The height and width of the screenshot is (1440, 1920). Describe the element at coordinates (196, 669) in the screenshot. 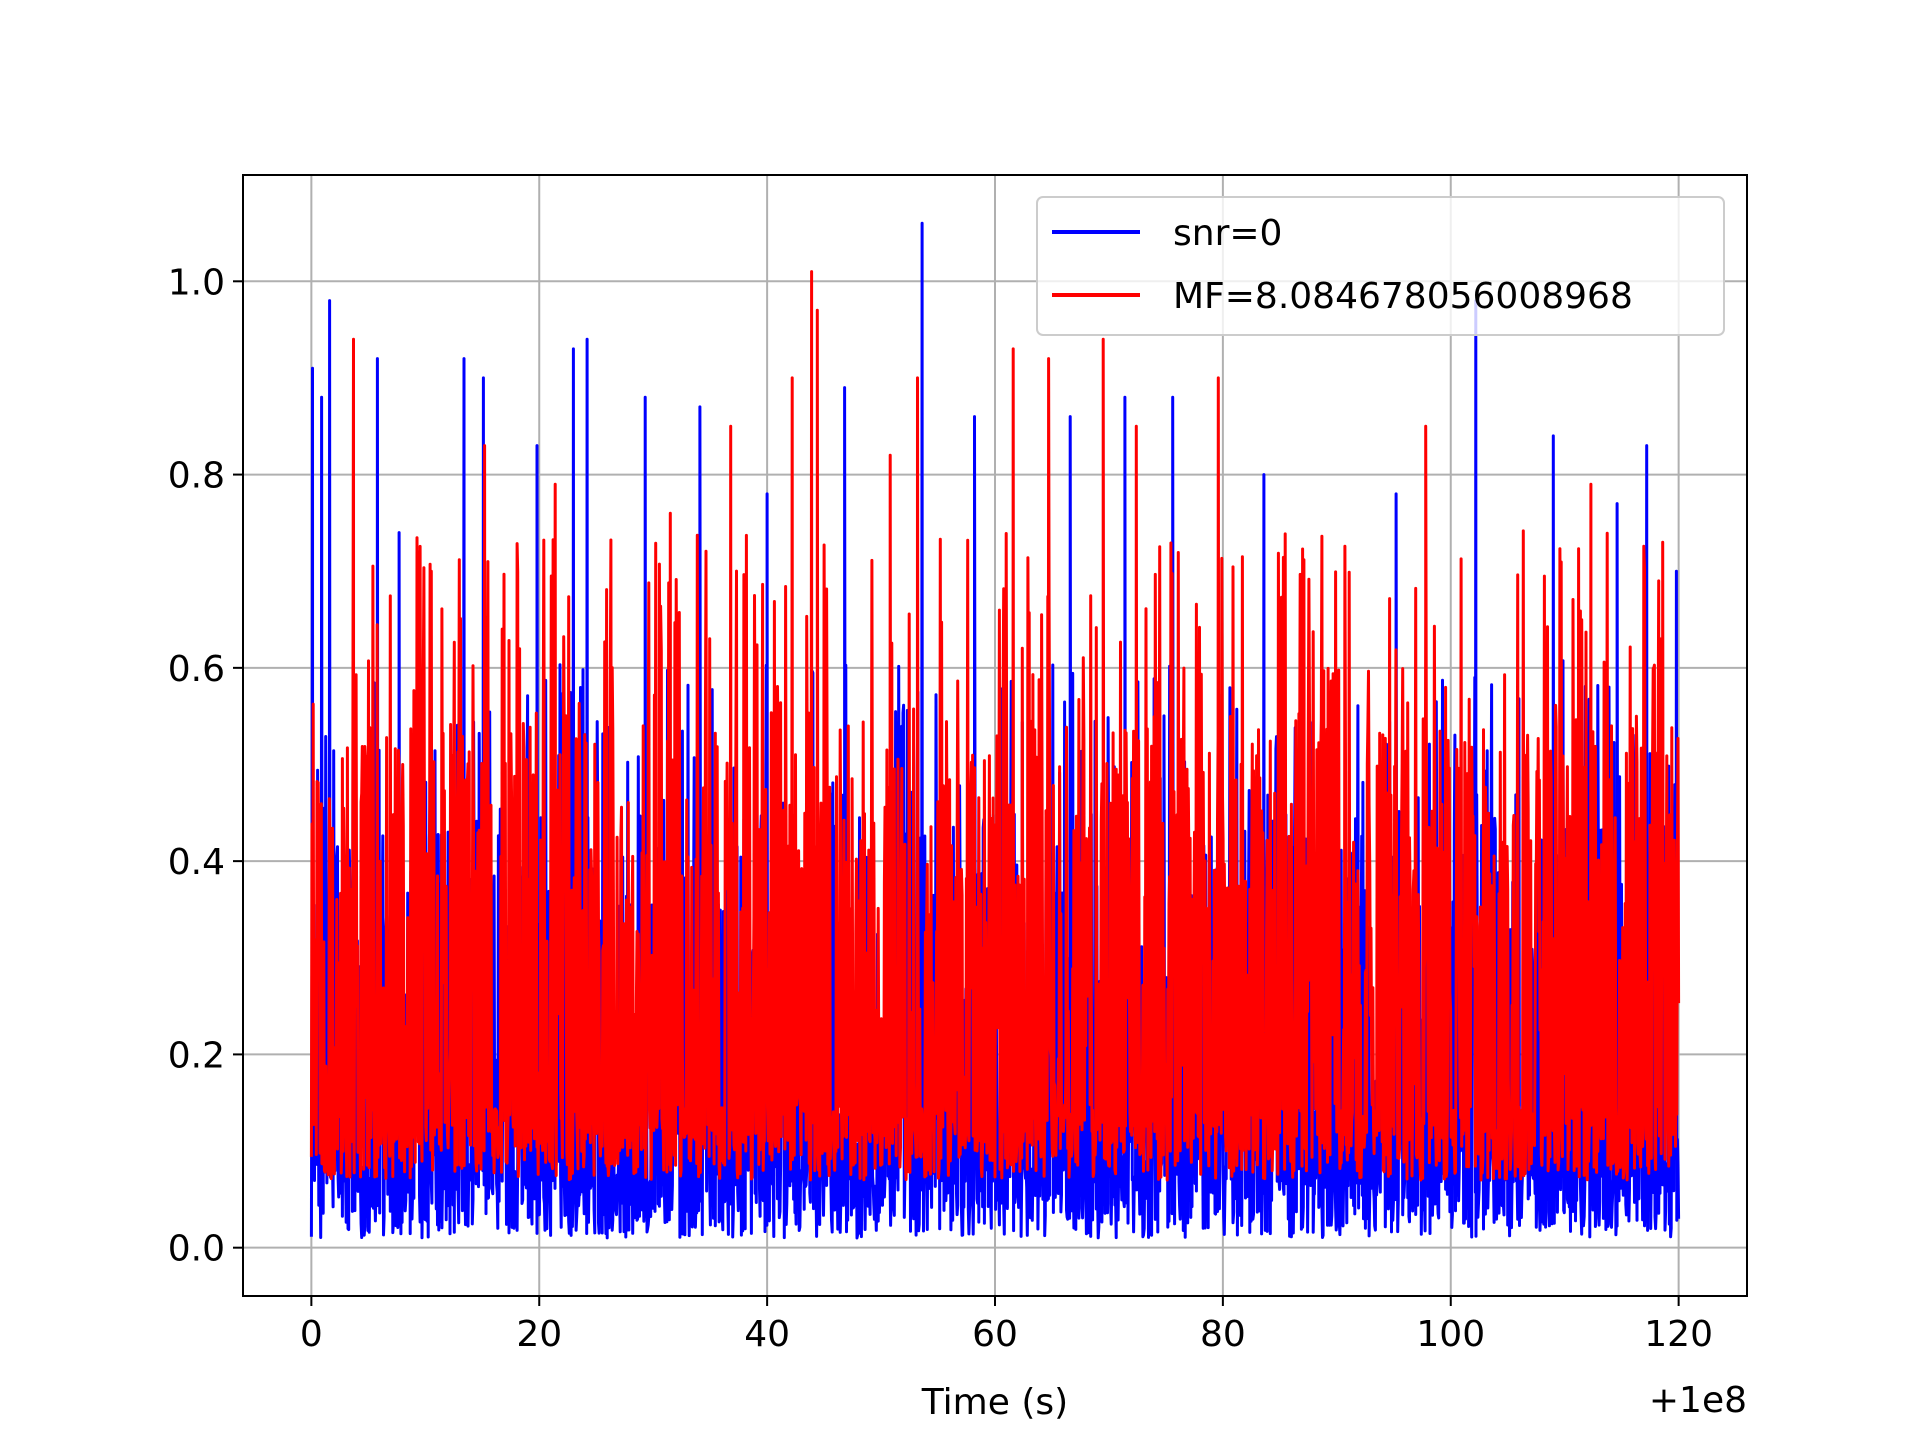

I see `y-tick-label: 0.6` at that location.